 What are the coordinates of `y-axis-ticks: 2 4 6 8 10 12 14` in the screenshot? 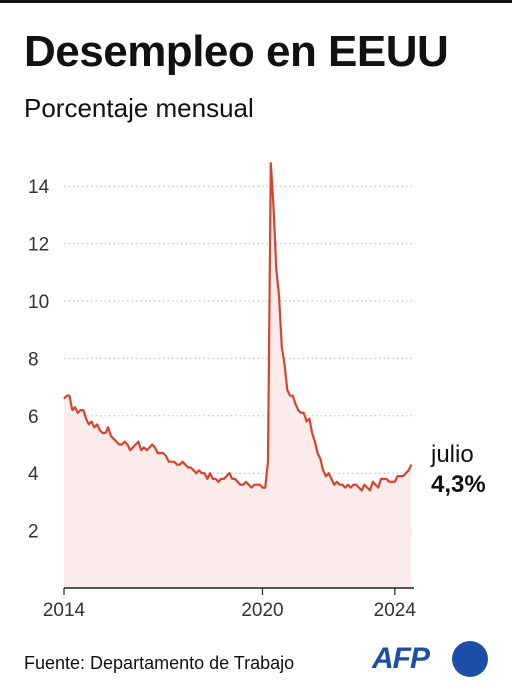 It's located at (39, 359).